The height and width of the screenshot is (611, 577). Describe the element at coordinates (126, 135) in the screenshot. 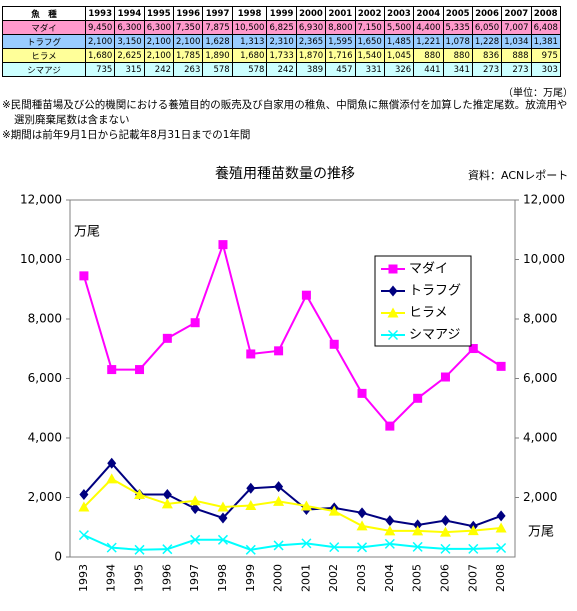

I see `note: ※期間は前年9月1日から記載年8月31日までの1年間` at that location.